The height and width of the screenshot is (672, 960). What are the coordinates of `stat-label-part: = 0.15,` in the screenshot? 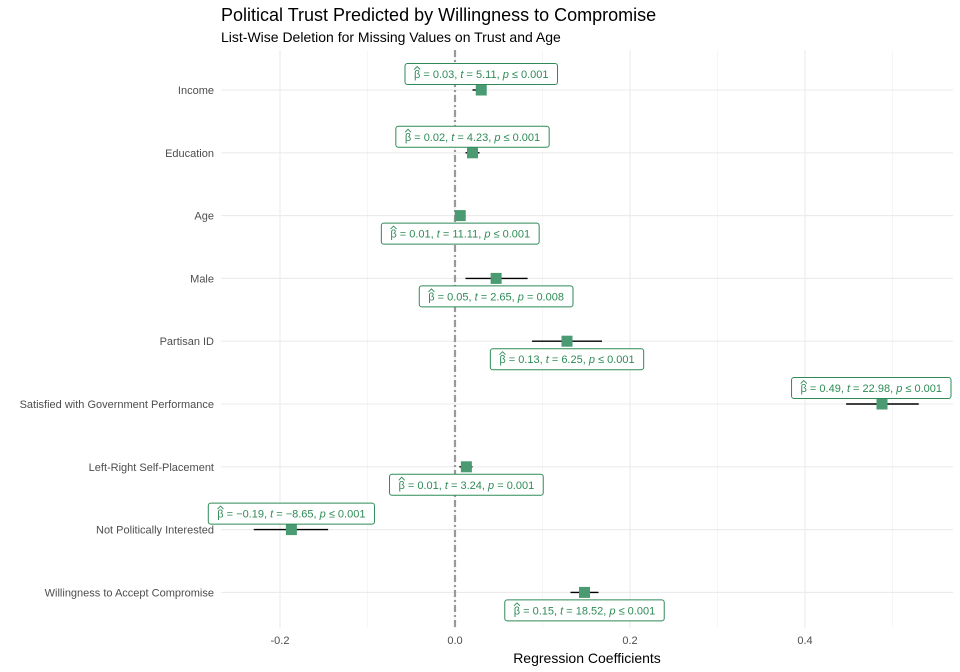 It's located at (540, 611).